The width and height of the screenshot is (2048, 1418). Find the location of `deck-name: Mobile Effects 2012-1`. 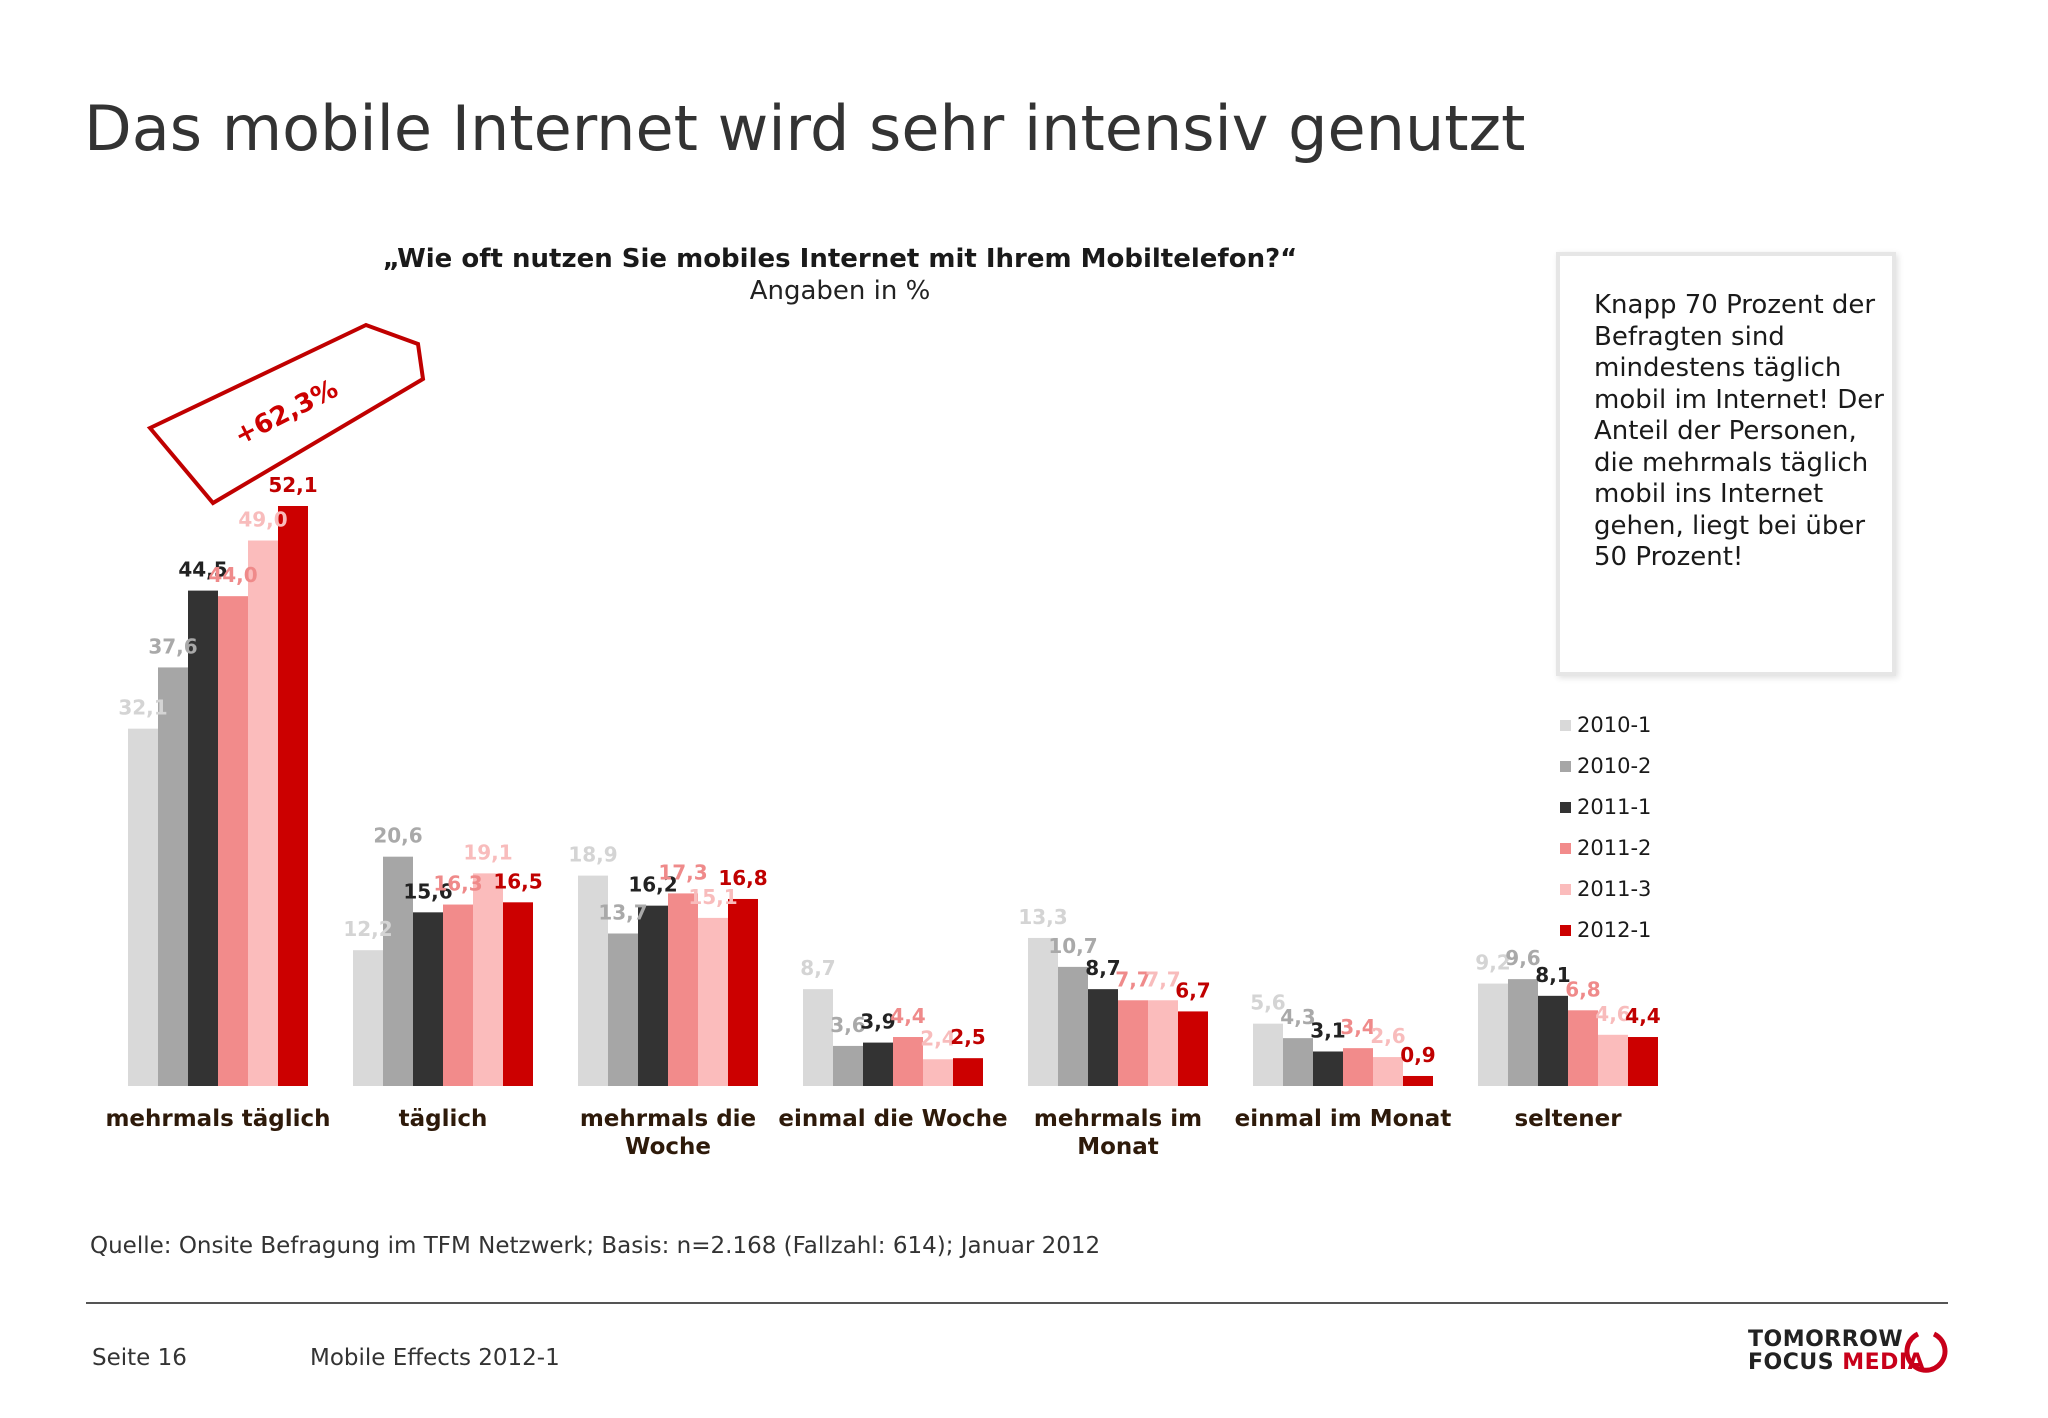

deck-name: Mobile Effects 2012-1 is located at coordinates (435, 1358).